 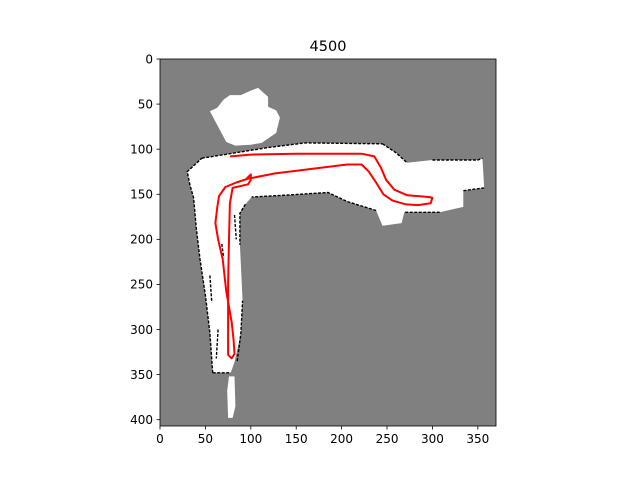 I want to click on x-tick-label: 200, so click(x=341, y=439).